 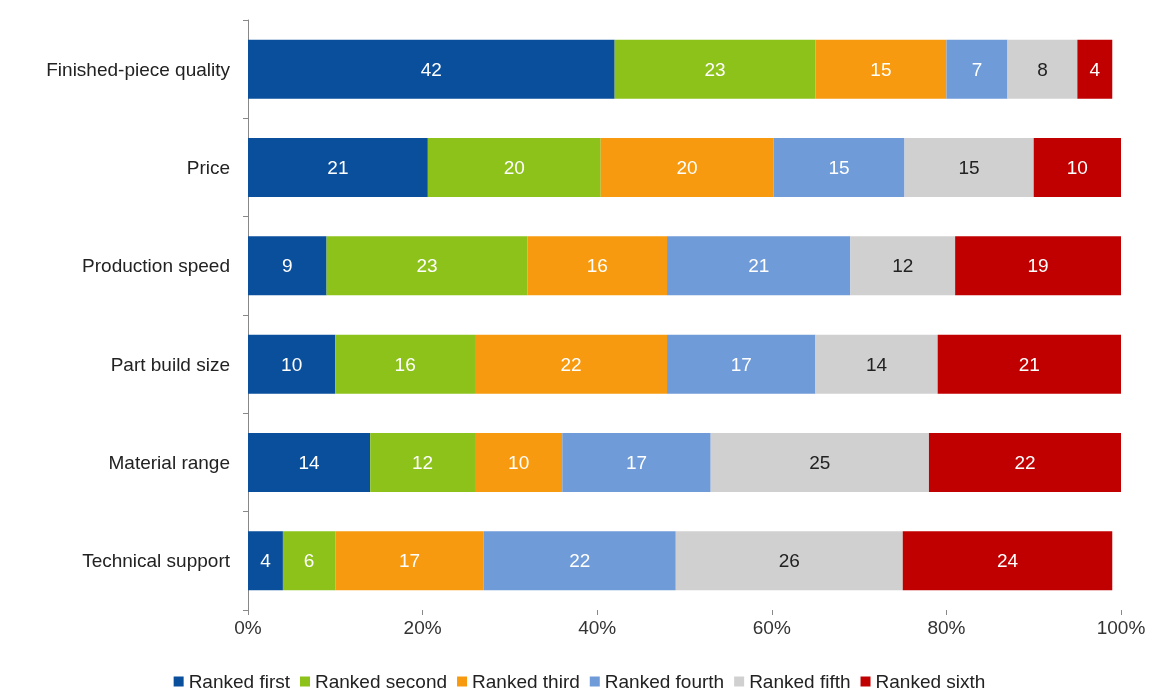 I want to click on y-tick-label: Part build size, so click(x=170, y=364).